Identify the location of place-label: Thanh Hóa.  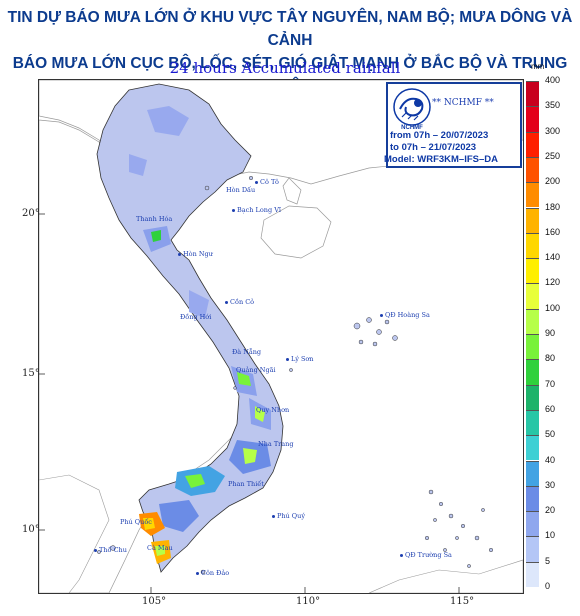
(154, 219).